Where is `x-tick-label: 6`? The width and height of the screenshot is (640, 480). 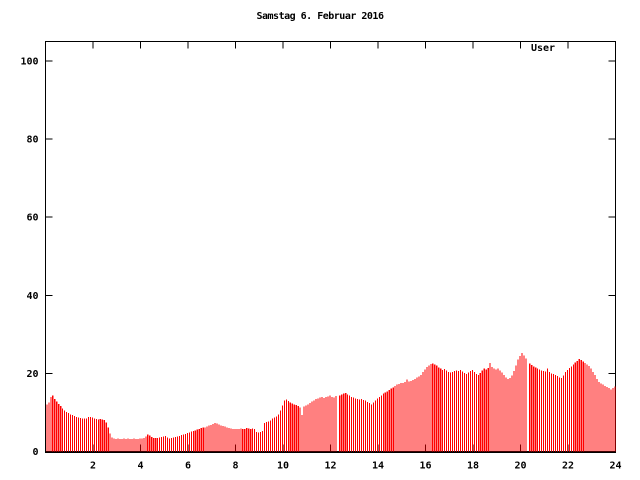 x-tick-label: 6 is located at coordinates (188, 466).